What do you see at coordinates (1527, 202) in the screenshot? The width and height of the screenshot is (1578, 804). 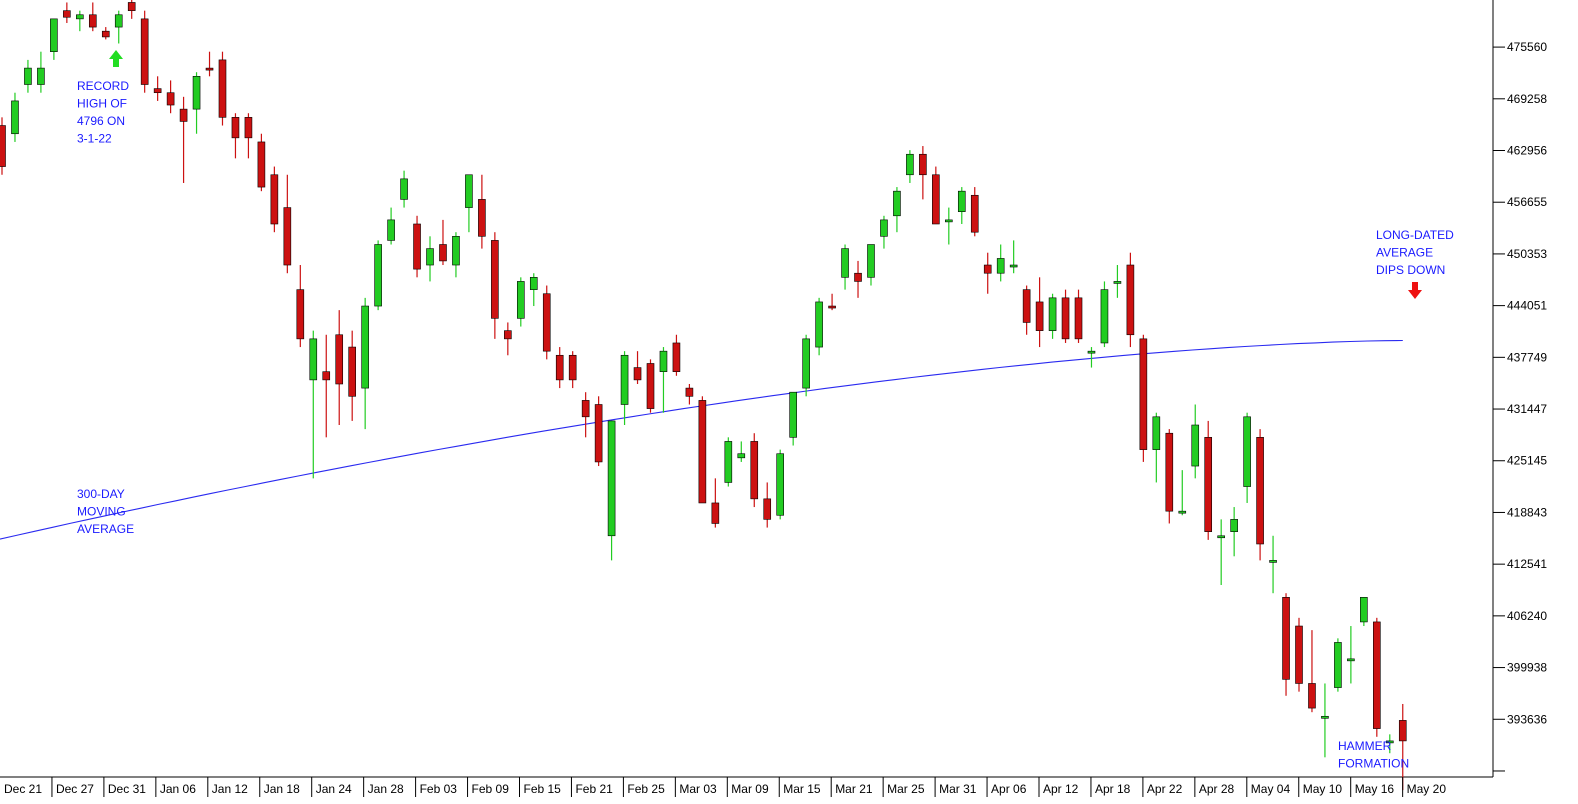 I see `y-tick-label: 456655` at bounding box center [1527, 202].